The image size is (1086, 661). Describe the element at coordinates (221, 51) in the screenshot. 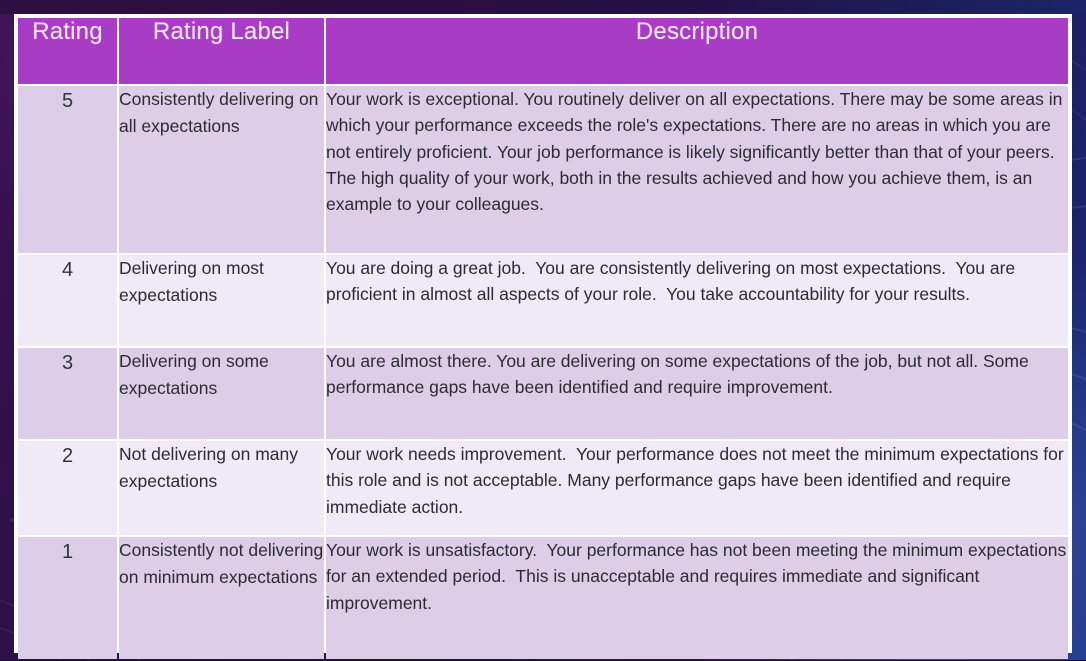

I see `column-header-rating-label: Rating Label` at that location.